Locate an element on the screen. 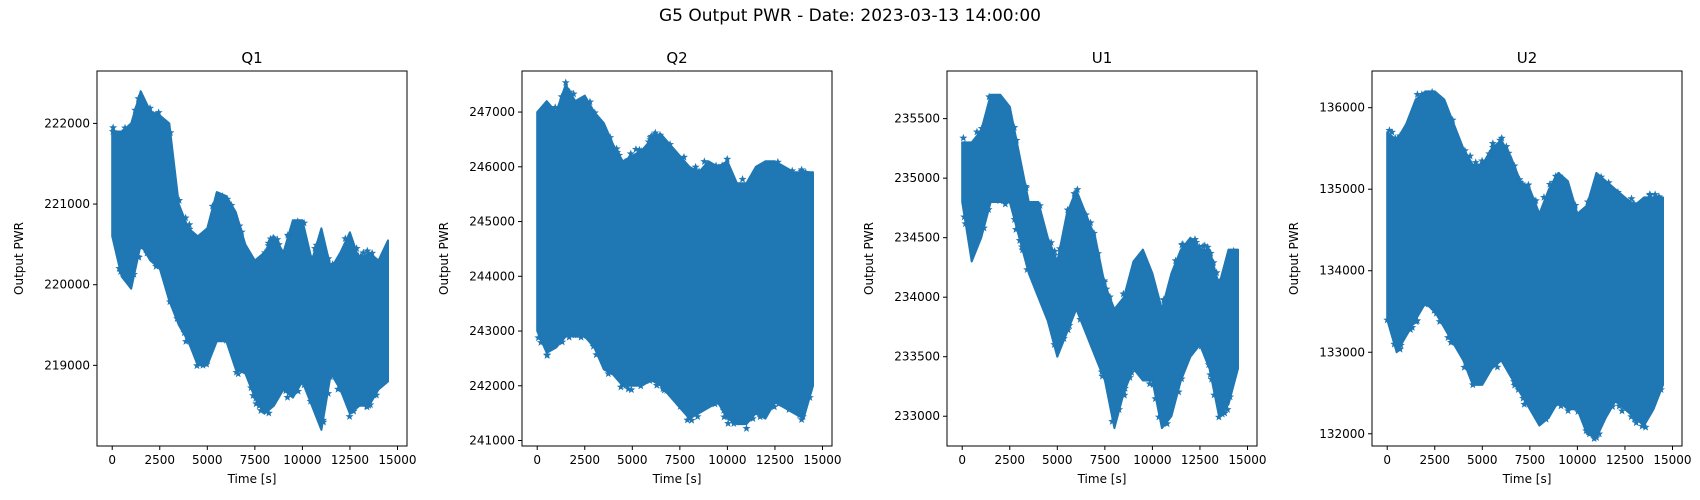 The image size is (1700, 500). x-tick-label: 15000 is located at coordinates (1247, 460).